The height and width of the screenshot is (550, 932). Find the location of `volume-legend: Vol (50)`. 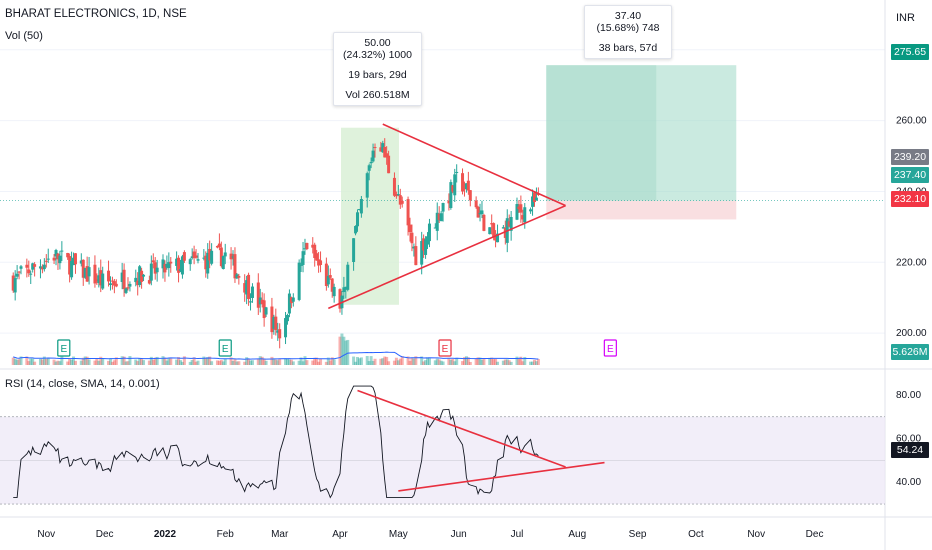

volume-legend: Vol (50) is located at coordinates (24, 36).